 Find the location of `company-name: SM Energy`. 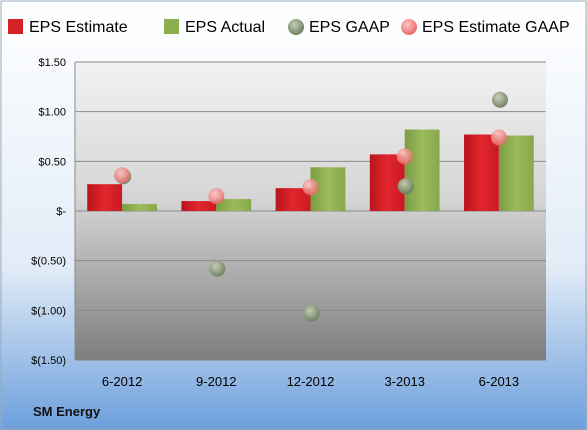

company-name: SM Energy is located at coordinates (67, 411).